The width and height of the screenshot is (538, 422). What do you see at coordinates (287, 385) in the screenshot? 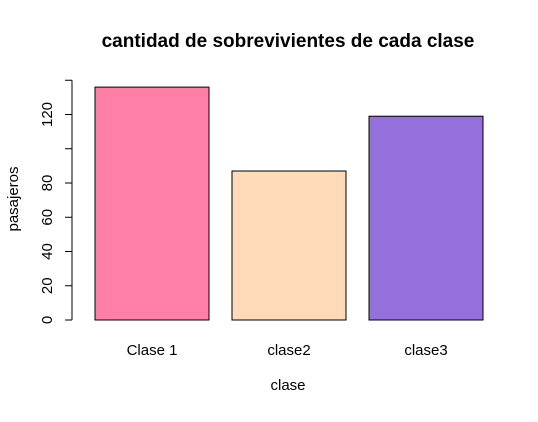
I see `x-axis-title: clase` at bounding box center [287, 385].